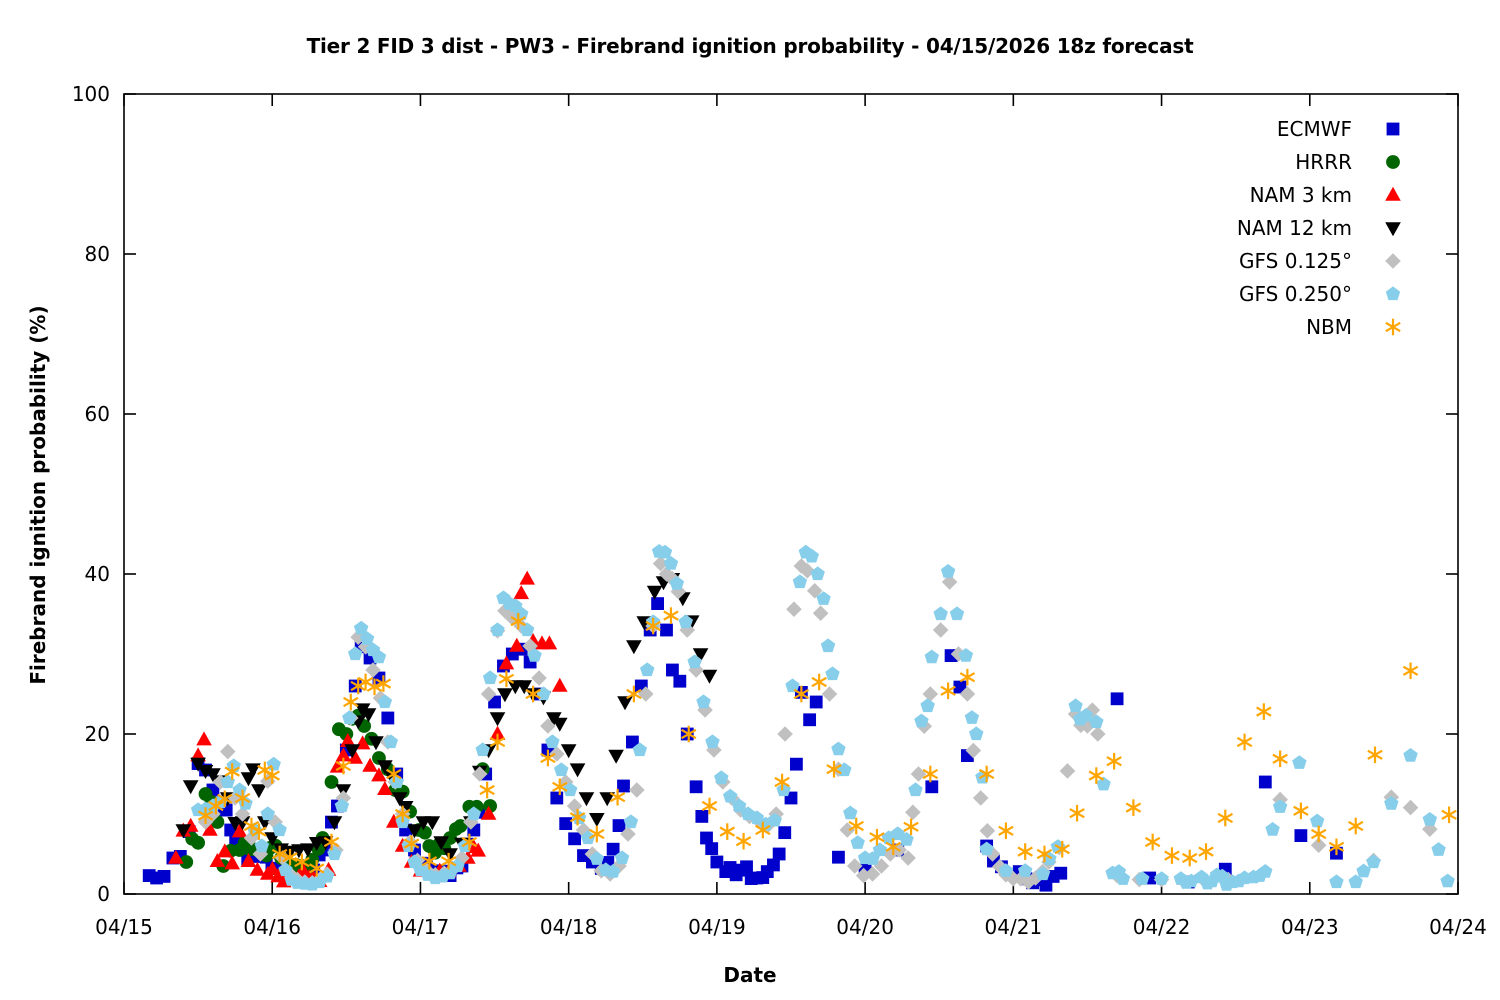 Image resolution: width=1500 pixels, height=1000 pixels. What do you see at coordinates (1310, 927) in the screenshot?
I see `x-tick-label: 04/23` at bounding box center [1310, 927].